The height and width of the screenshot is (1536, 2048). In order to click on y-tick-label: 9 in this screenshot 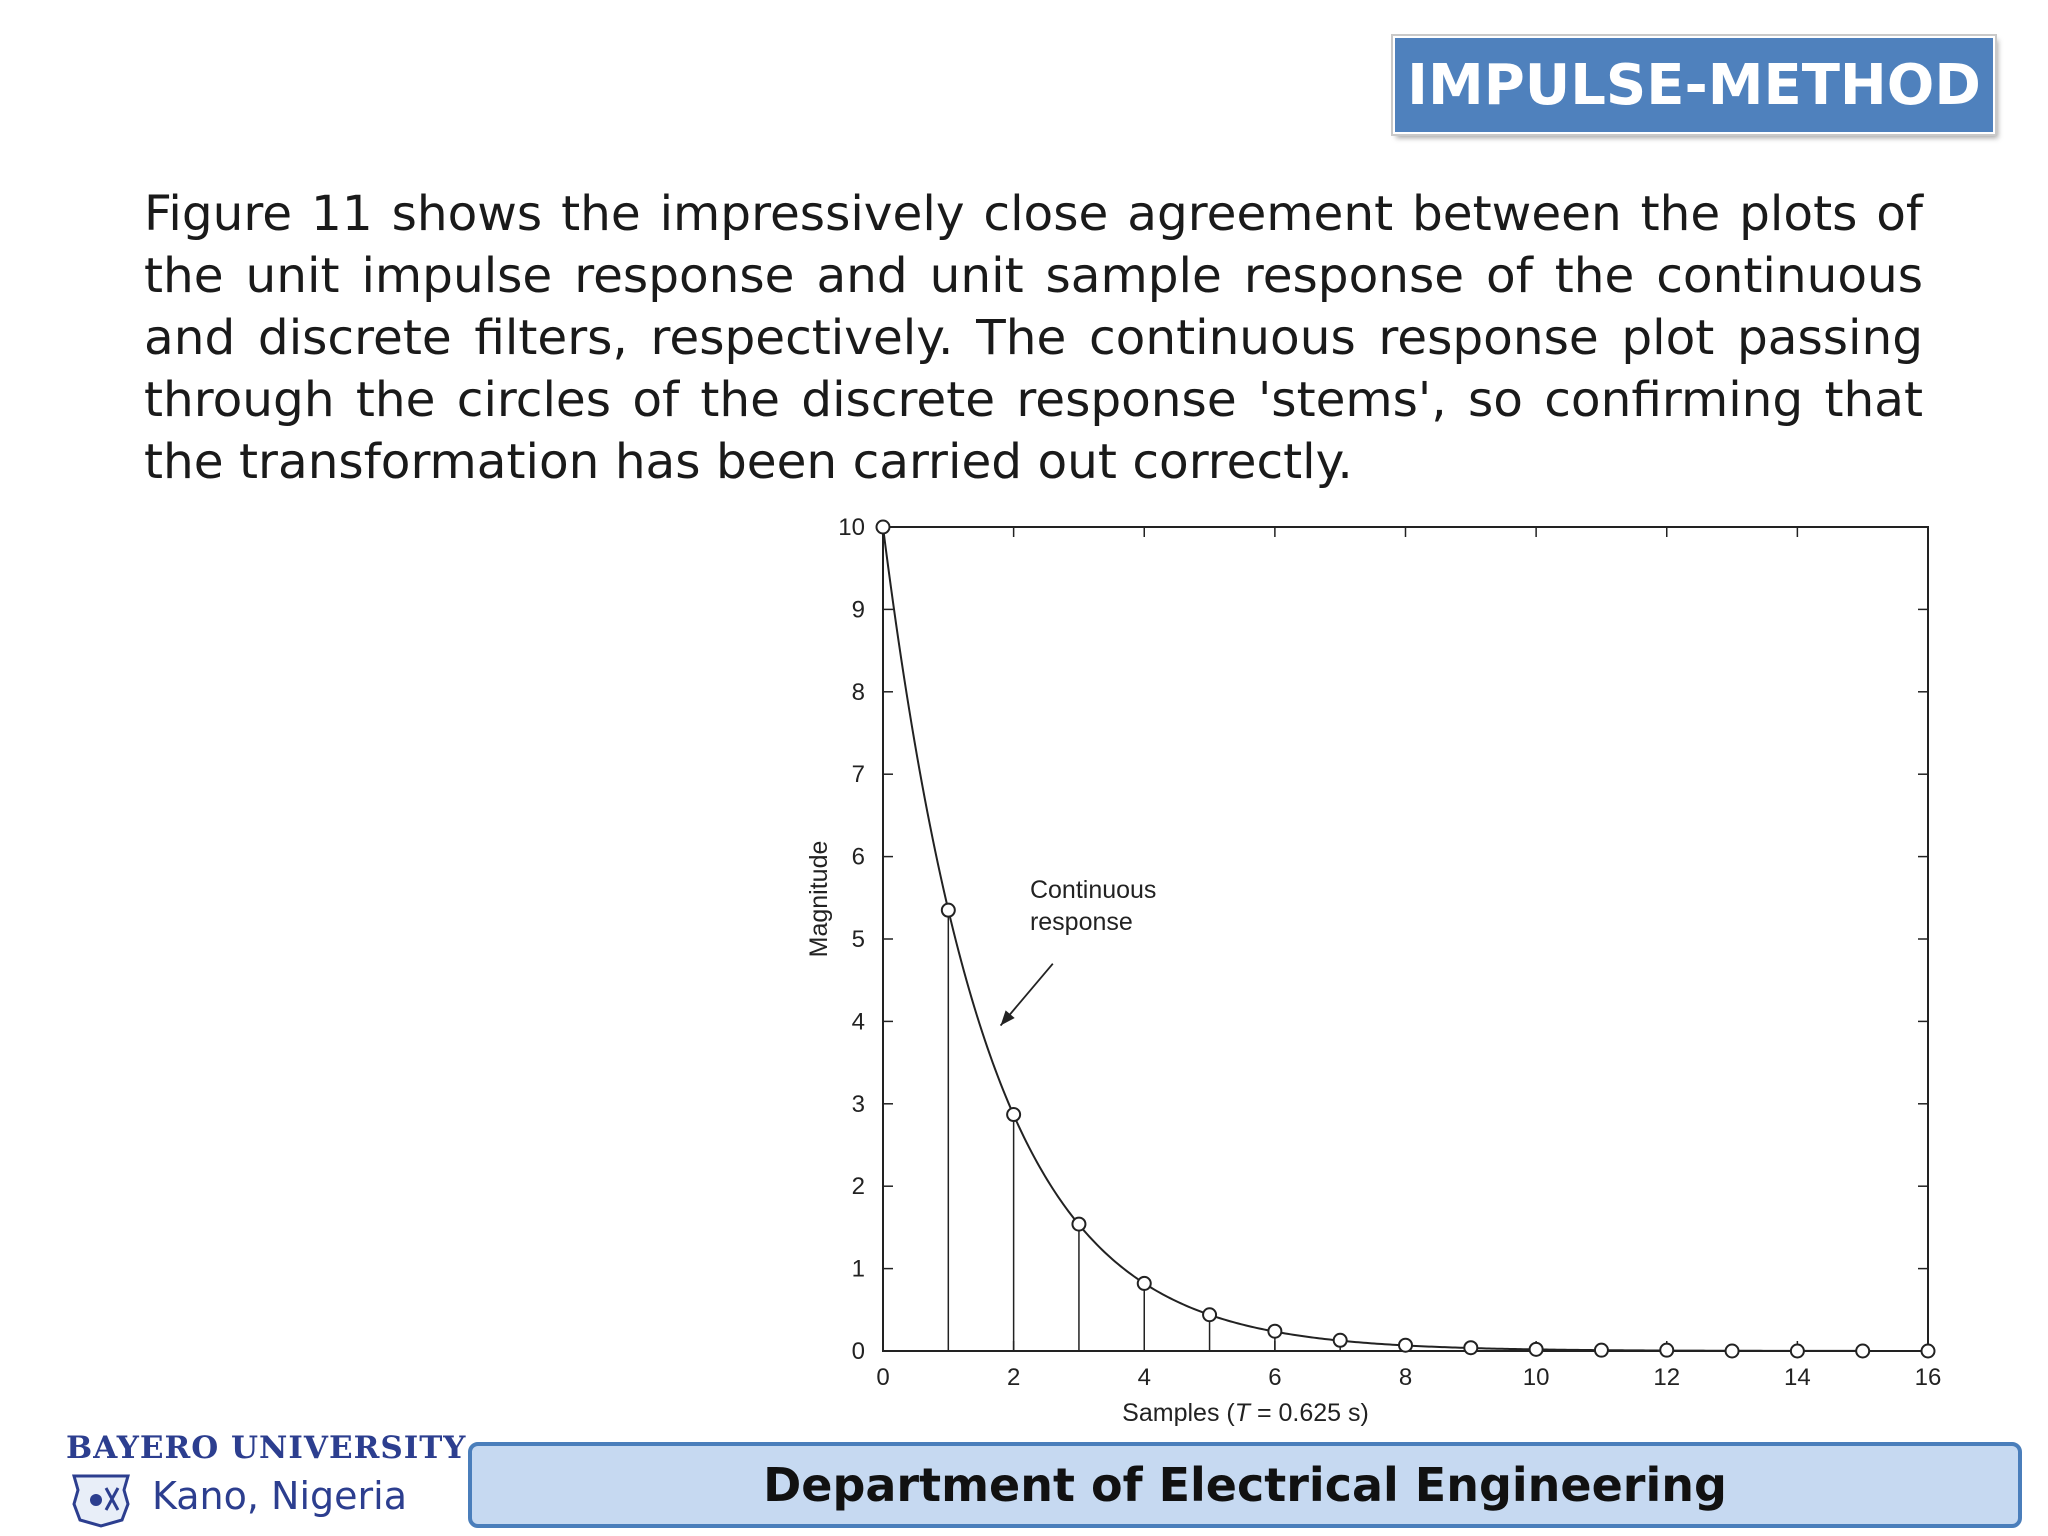, I will do `click(858, 609)`.